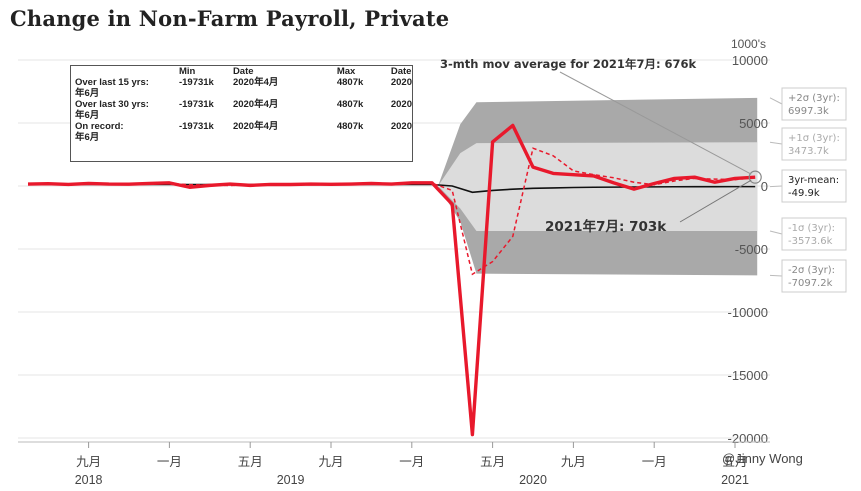 Image resolution: width=861 pixels, height=491 pixels. What do you see at coordinates (748, 44) in the screenshot?
I see `units-label: 1000's` at bounding box center [748, 44].